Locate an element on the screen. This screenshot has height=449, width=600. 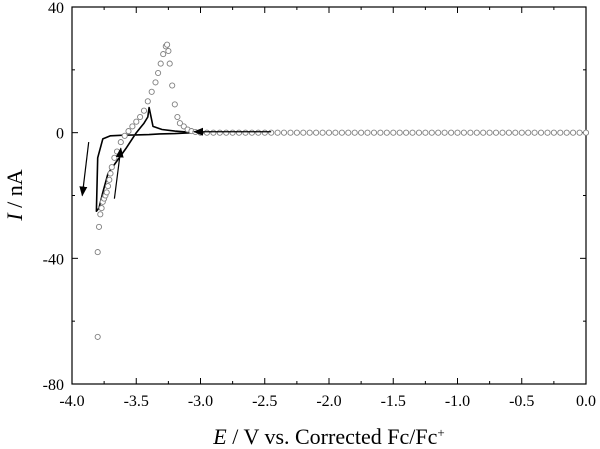
y-tick-label: -80 is located at coordinates (53, 385).